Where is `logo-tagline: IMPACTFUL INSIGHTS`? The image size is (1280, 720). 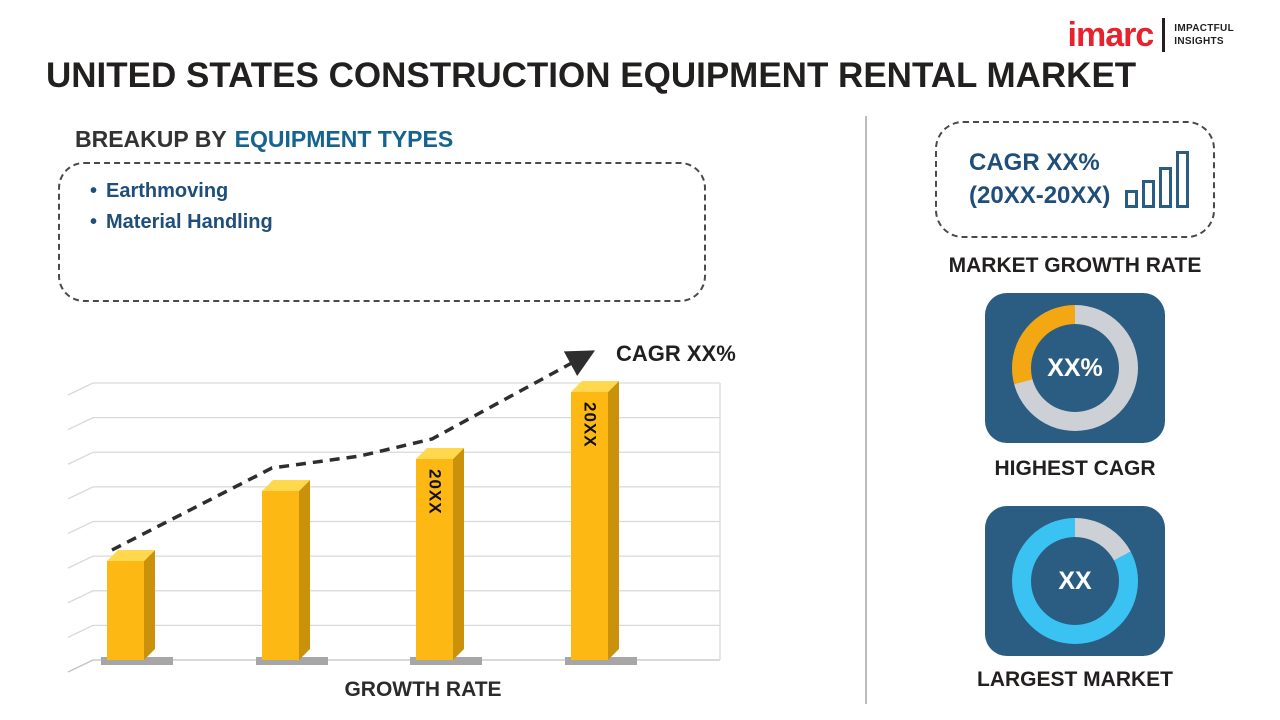 logo-tagline: IMPACTFUL INSIGHTS is located at coordinates (1204, 35).